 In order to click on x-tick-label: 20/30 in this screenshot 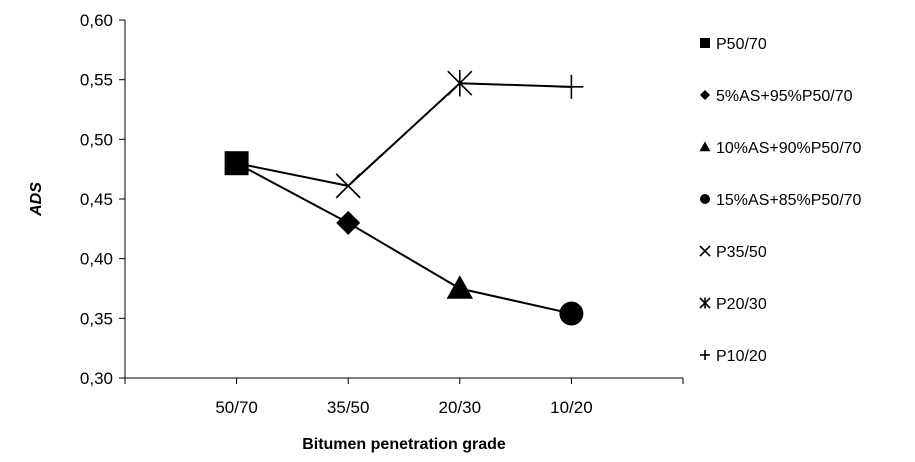, I will do `click(460, 407)`.